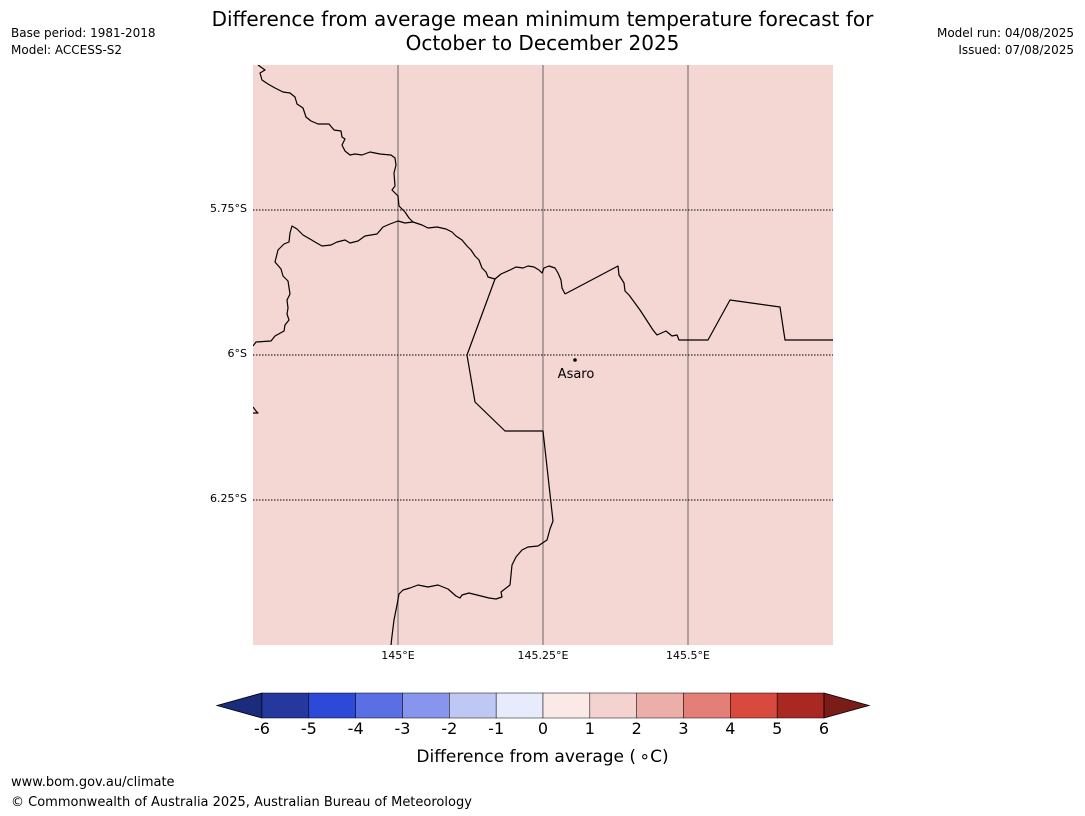  I want to click on colorbar-tick-label: -3, so click(402, 728).